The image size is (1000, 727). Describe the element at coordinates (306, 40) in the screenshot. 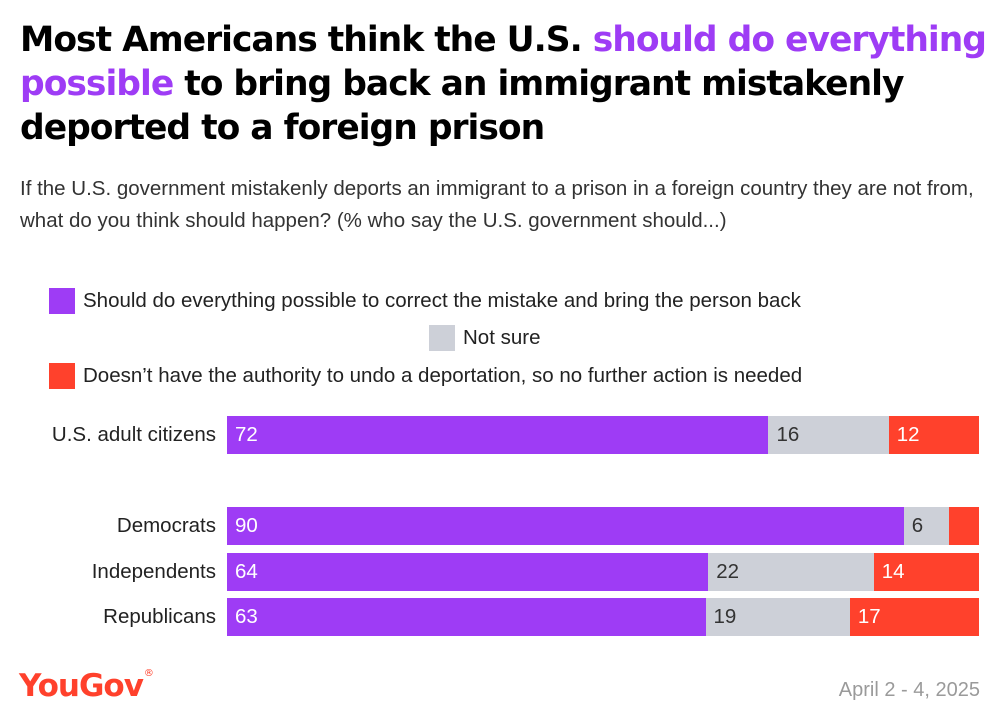

I see `title-part-1: Most Americans think the U.S.` at that location.